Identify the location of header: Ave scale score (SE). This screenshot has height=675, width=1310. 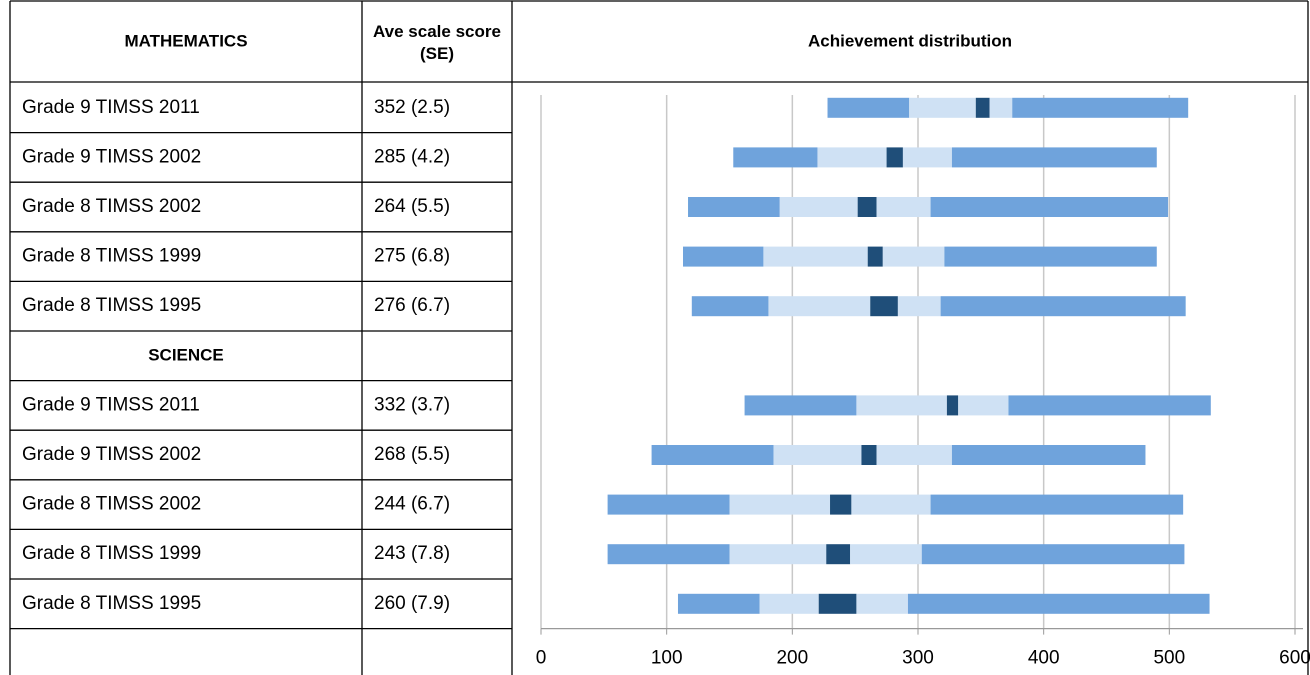
(437, 42).